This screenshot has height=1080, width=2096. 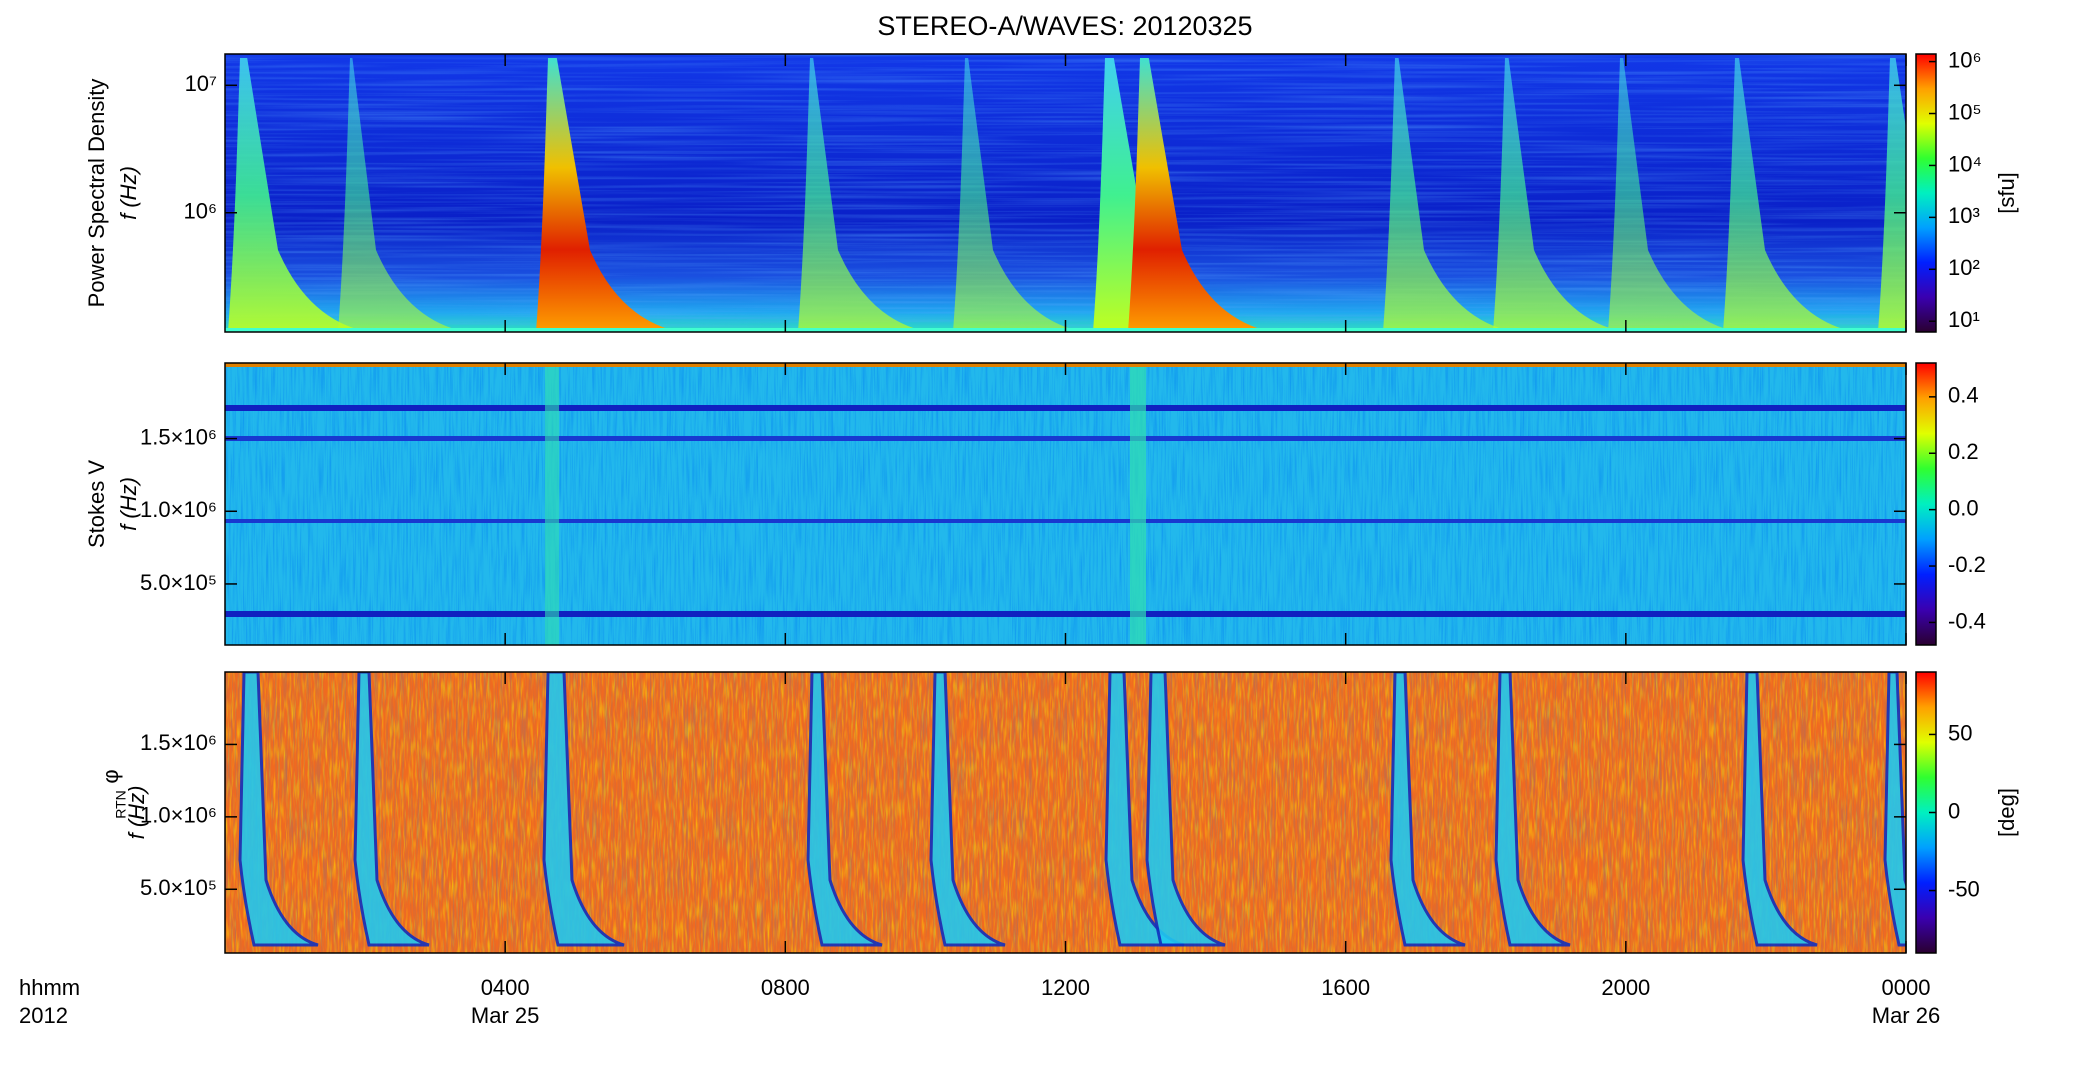 I want to click on colorbar-tick-label: 10⁵, so click(x=1965, y=111).